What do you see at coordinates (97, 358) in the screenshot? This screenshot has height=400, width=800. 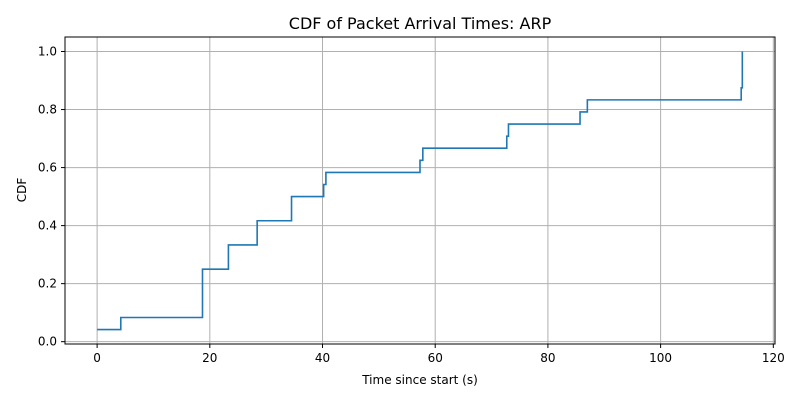 I see `x-tick-label: 0` at bounding box center [97, 358].